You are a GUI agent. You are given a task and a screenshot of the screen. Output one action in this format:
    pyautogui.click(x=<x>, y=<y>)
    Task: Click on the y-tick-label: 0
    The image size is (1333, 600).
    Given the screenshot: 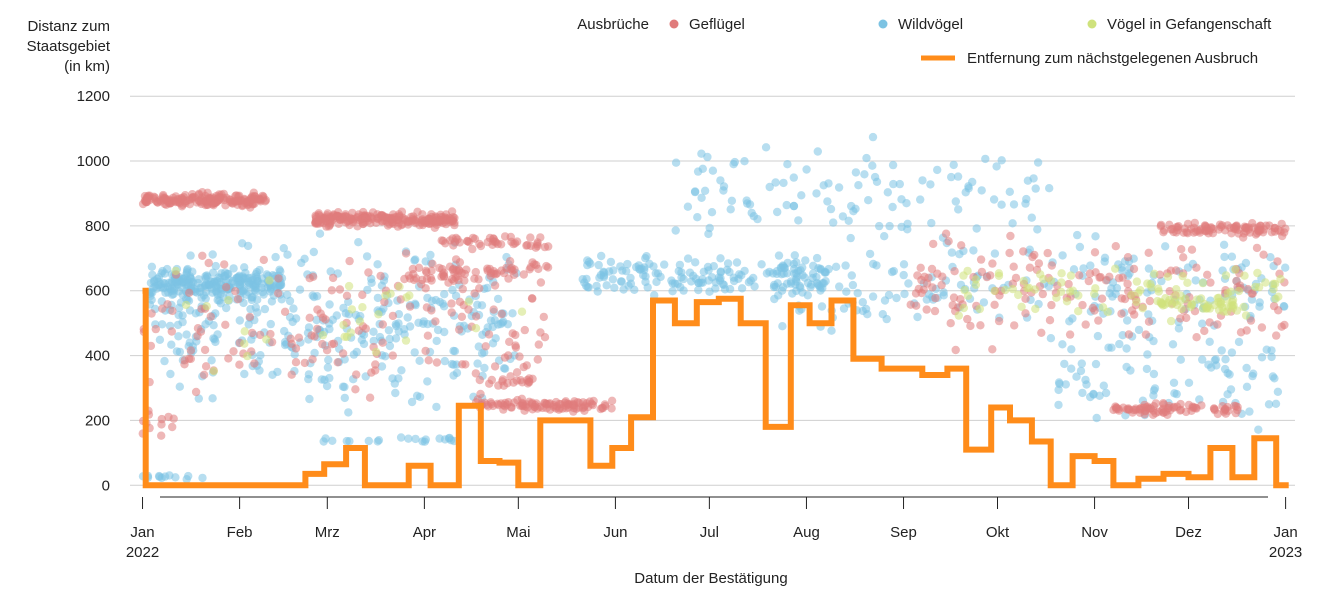 What is the action you would take?
    pyautogui.click(x=106, y=485)
    